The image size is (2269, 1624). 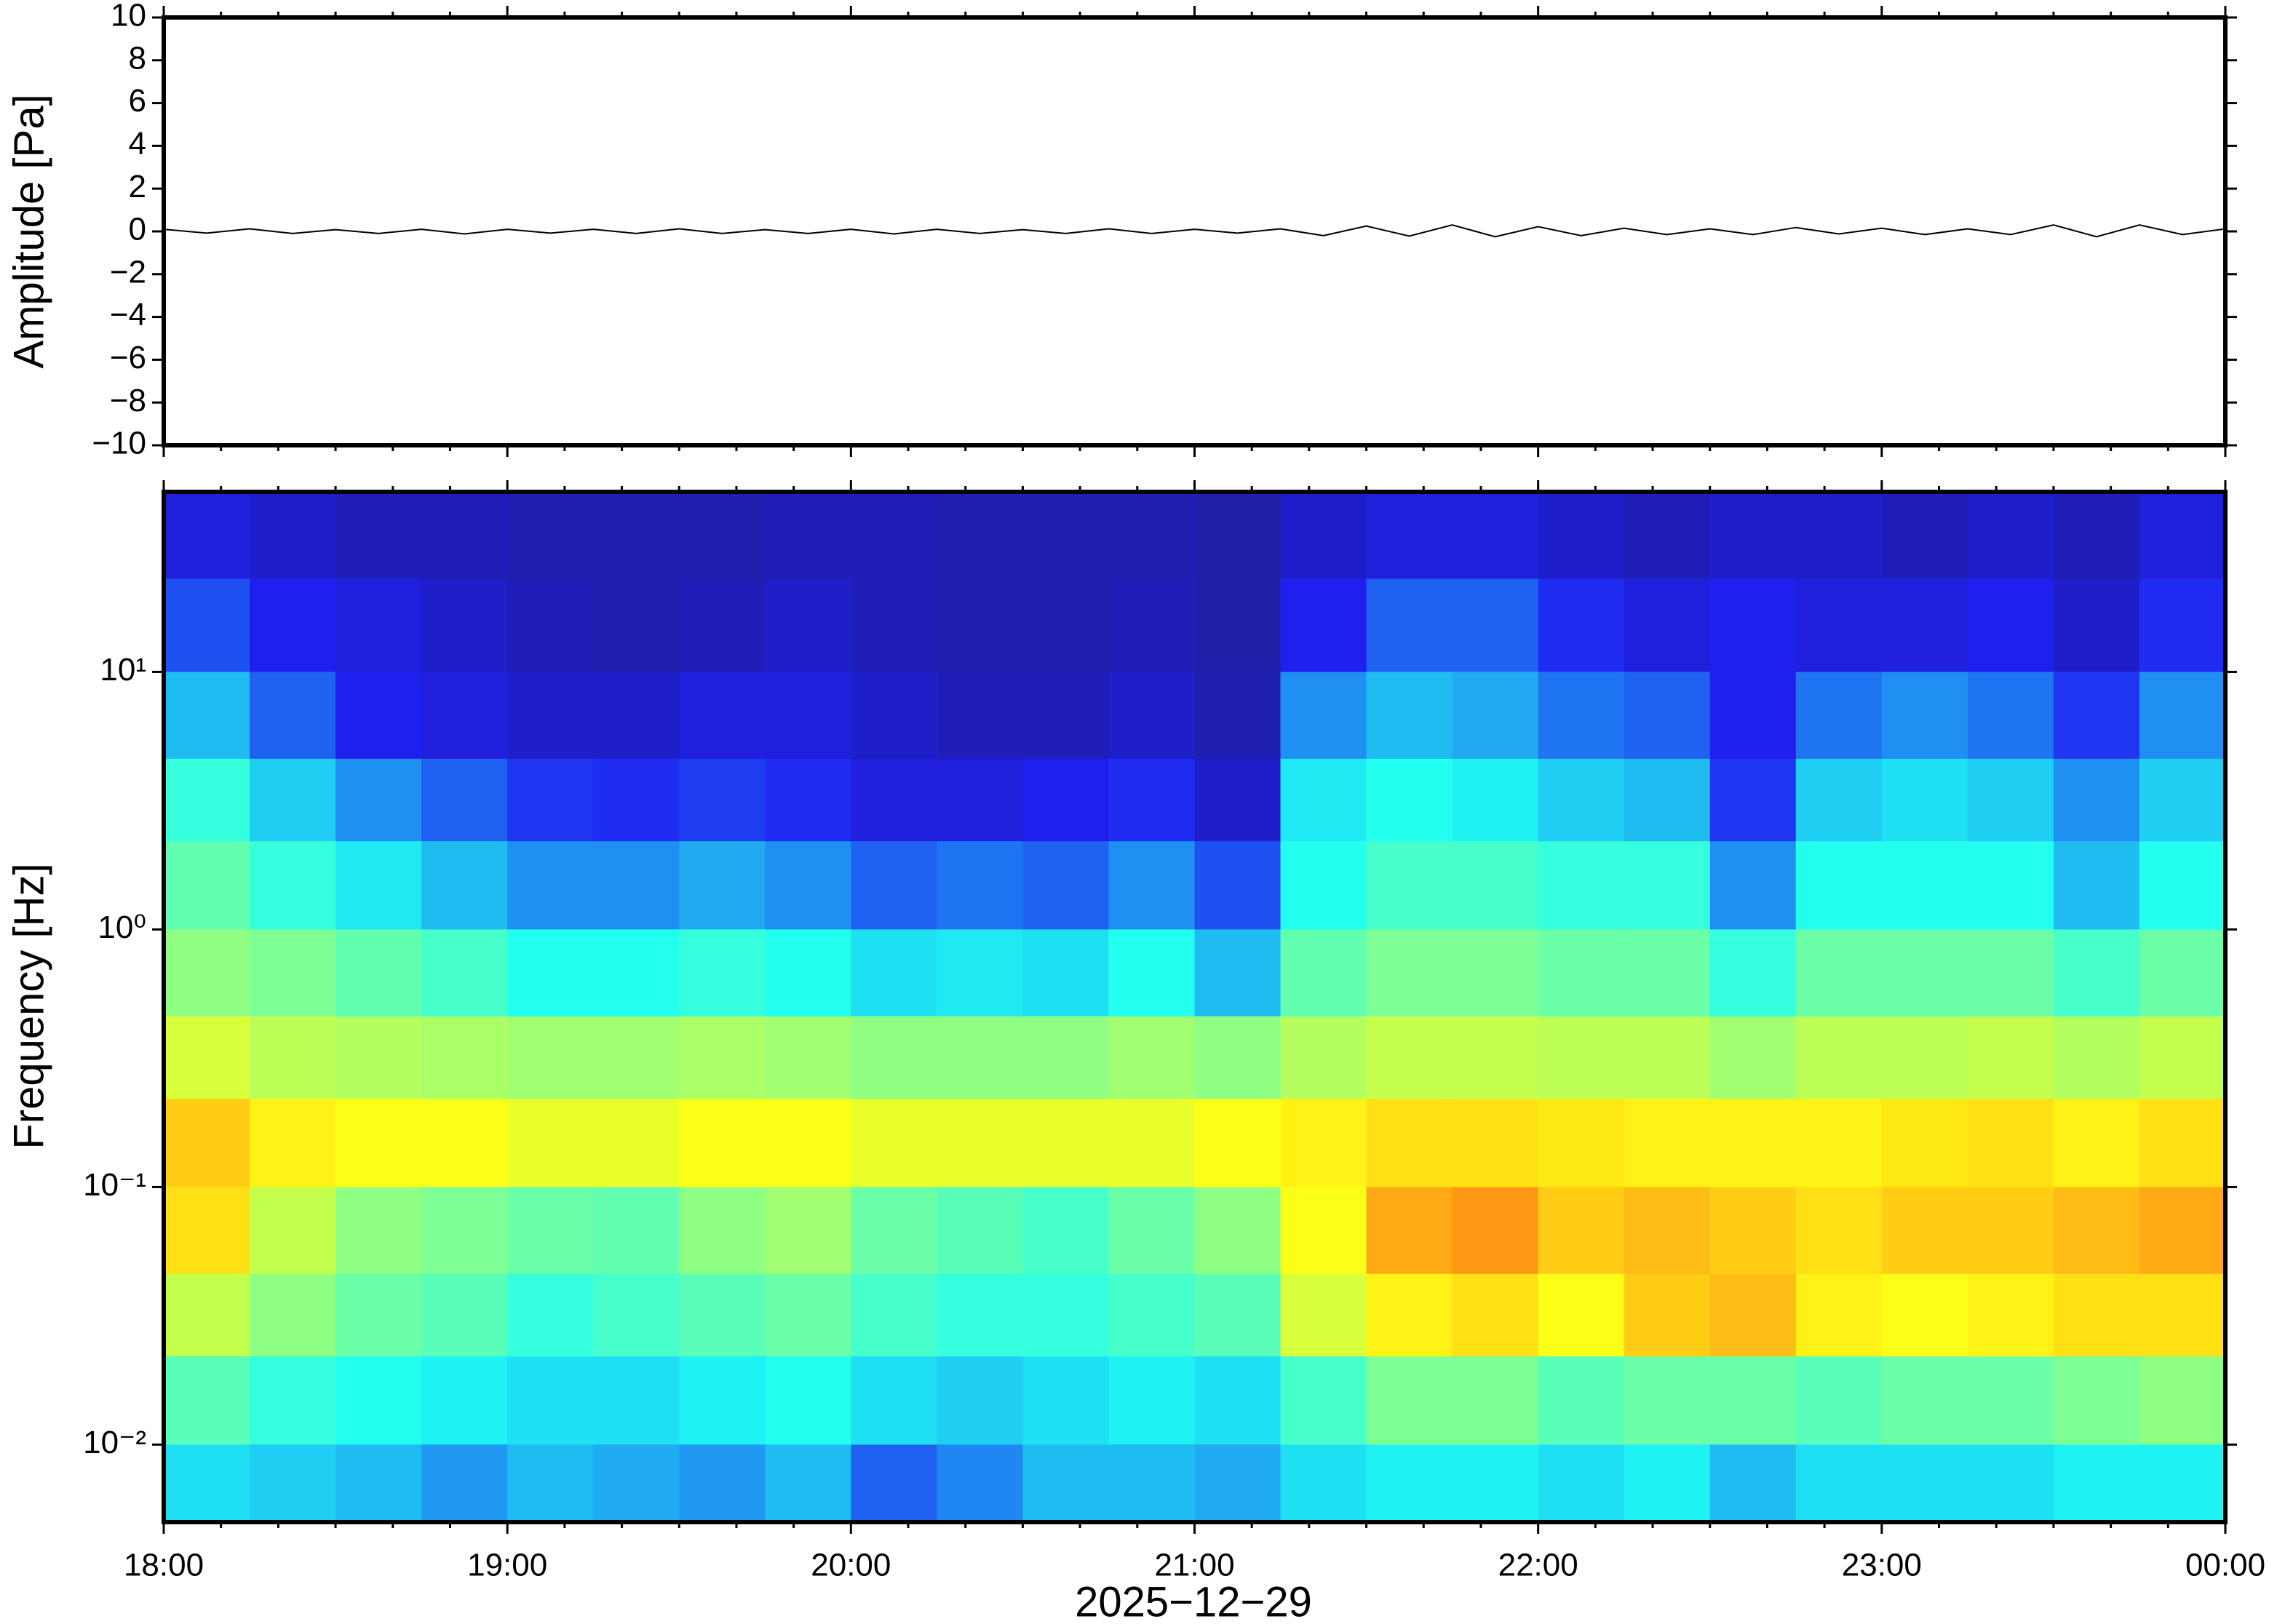 What do you see at coordinates (164, 1565) in the screenshot?
I see `x-tick-label: 18:00` at bounding box center [164, 1565].